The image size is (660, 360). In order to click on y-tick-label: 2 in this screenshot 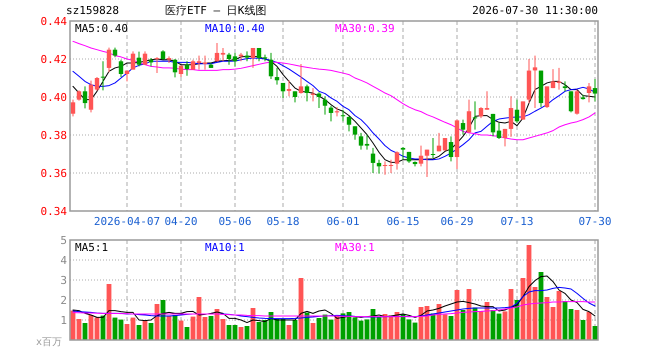, I will do `click(63, 300)`.